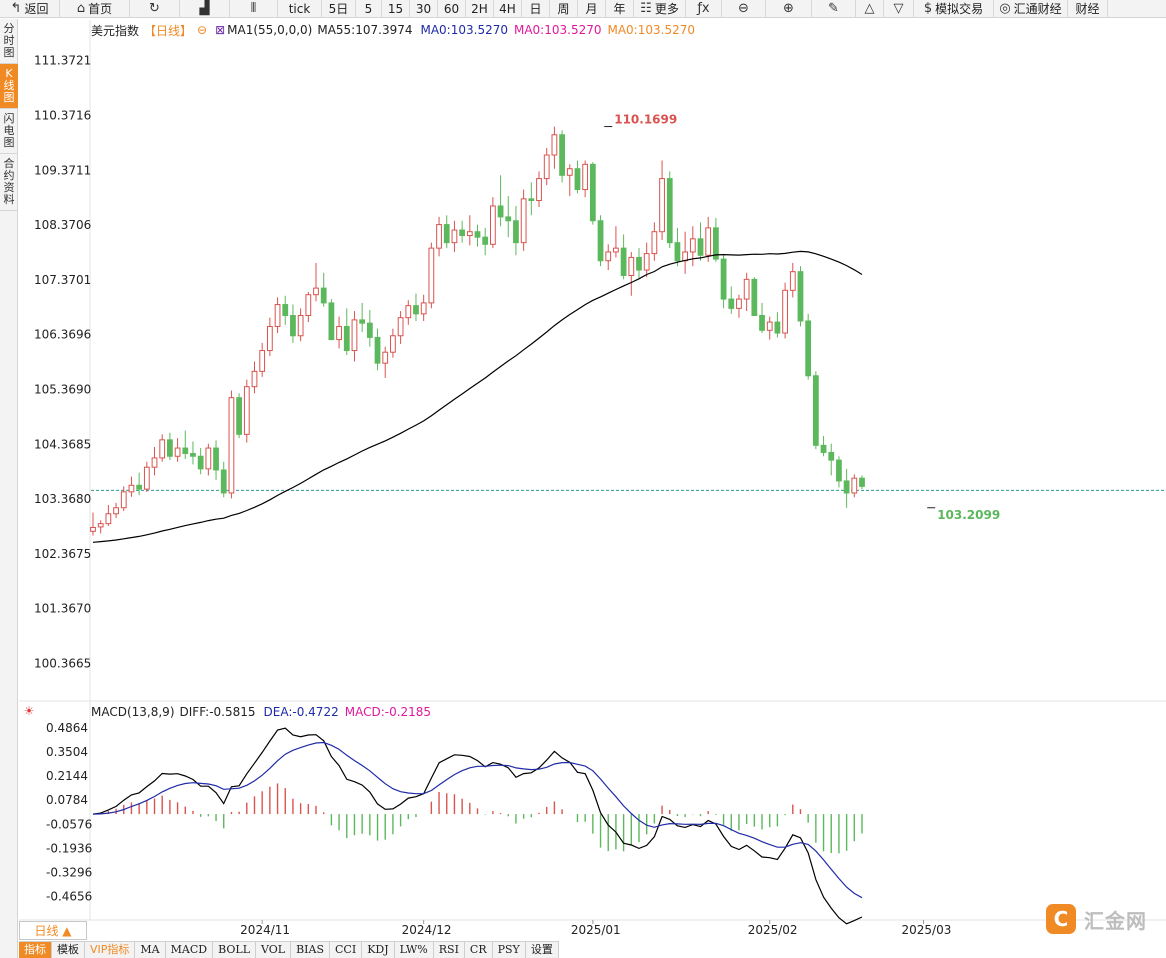 The height and width of the screenshot is (958, 1166). I want to click on settings-circle-icon: ⊖, so click(202, 30).